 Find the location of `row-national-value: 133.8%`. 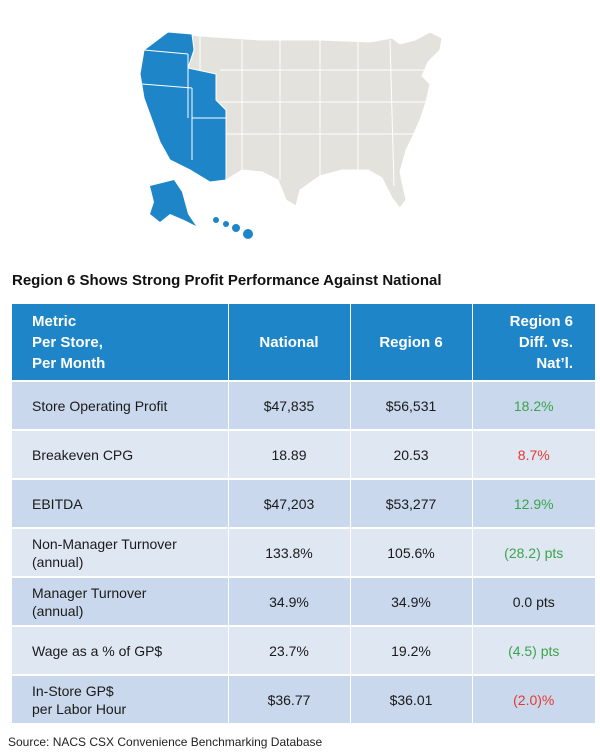

row-national-value: 133.8% is located at coordinates (289, 552).